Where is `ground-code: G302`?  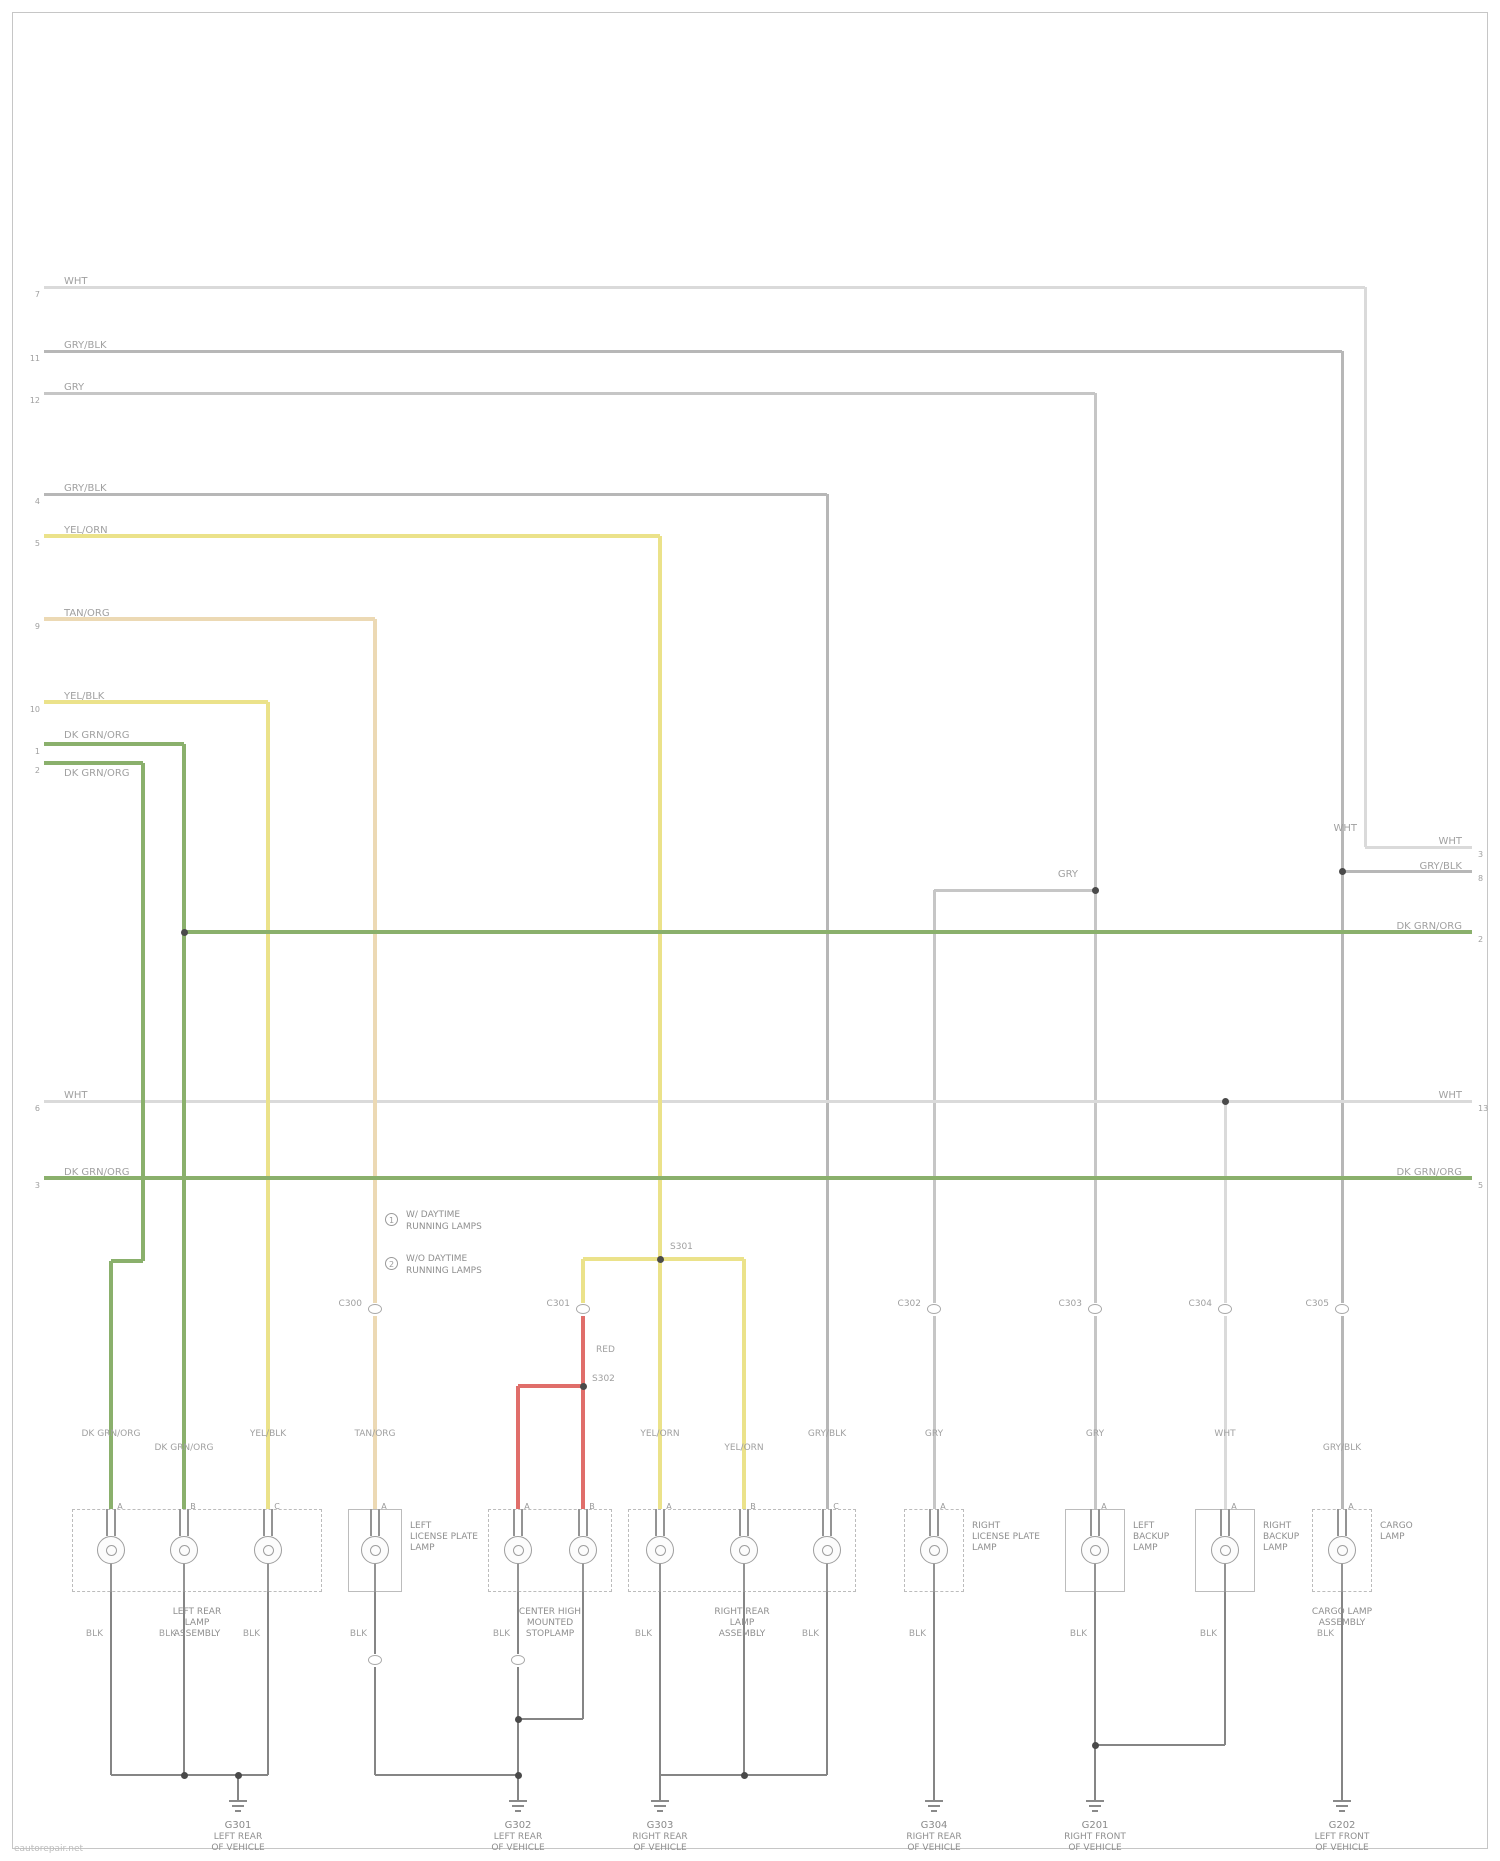 ground-code: G302 is located at coordinates (518, 1825).